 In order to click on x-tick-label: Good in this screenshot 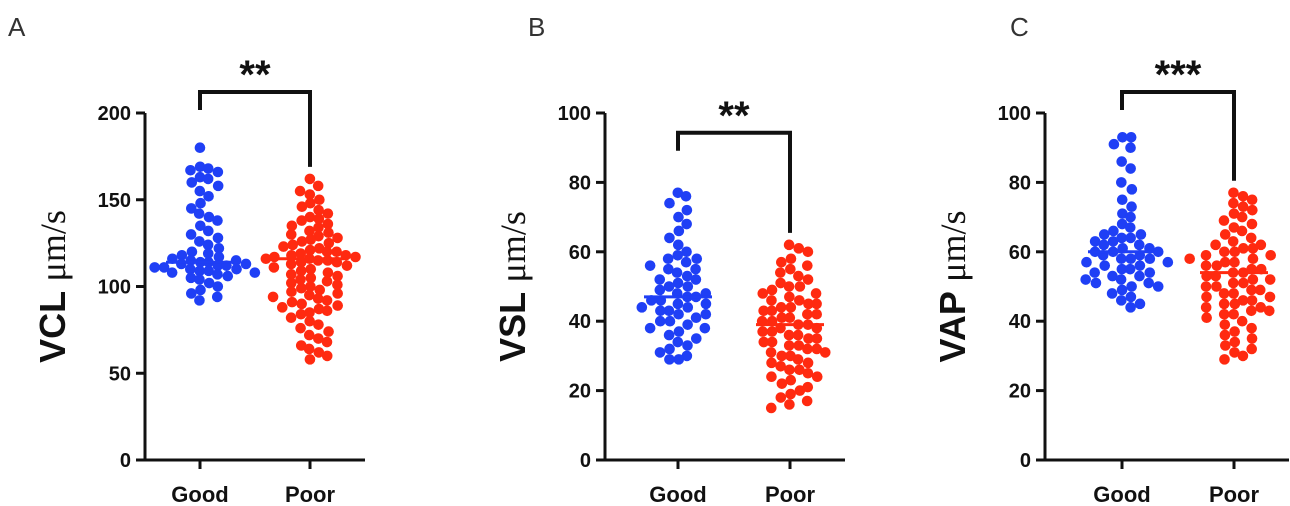, I will do `click(1121, 494)`.